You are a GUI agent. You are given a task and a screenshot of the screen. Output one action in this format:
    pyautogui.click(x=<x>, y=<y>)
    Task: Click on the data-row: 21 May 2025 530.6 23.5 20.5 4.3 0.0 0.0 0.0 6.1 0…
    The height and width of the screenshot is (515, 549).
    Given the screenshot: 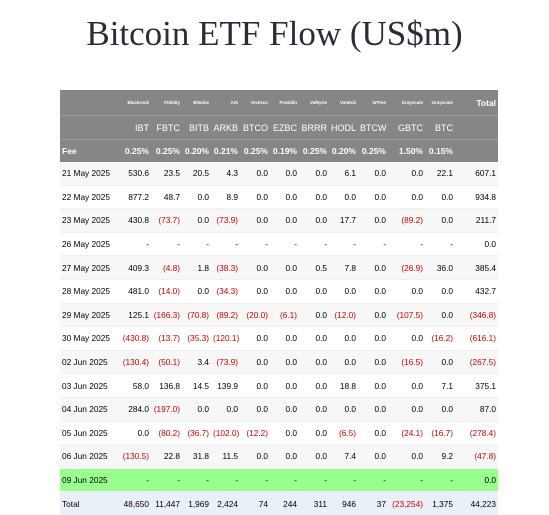 What is the action you would take?
    pyautogui.click(x=279, y=174)
    